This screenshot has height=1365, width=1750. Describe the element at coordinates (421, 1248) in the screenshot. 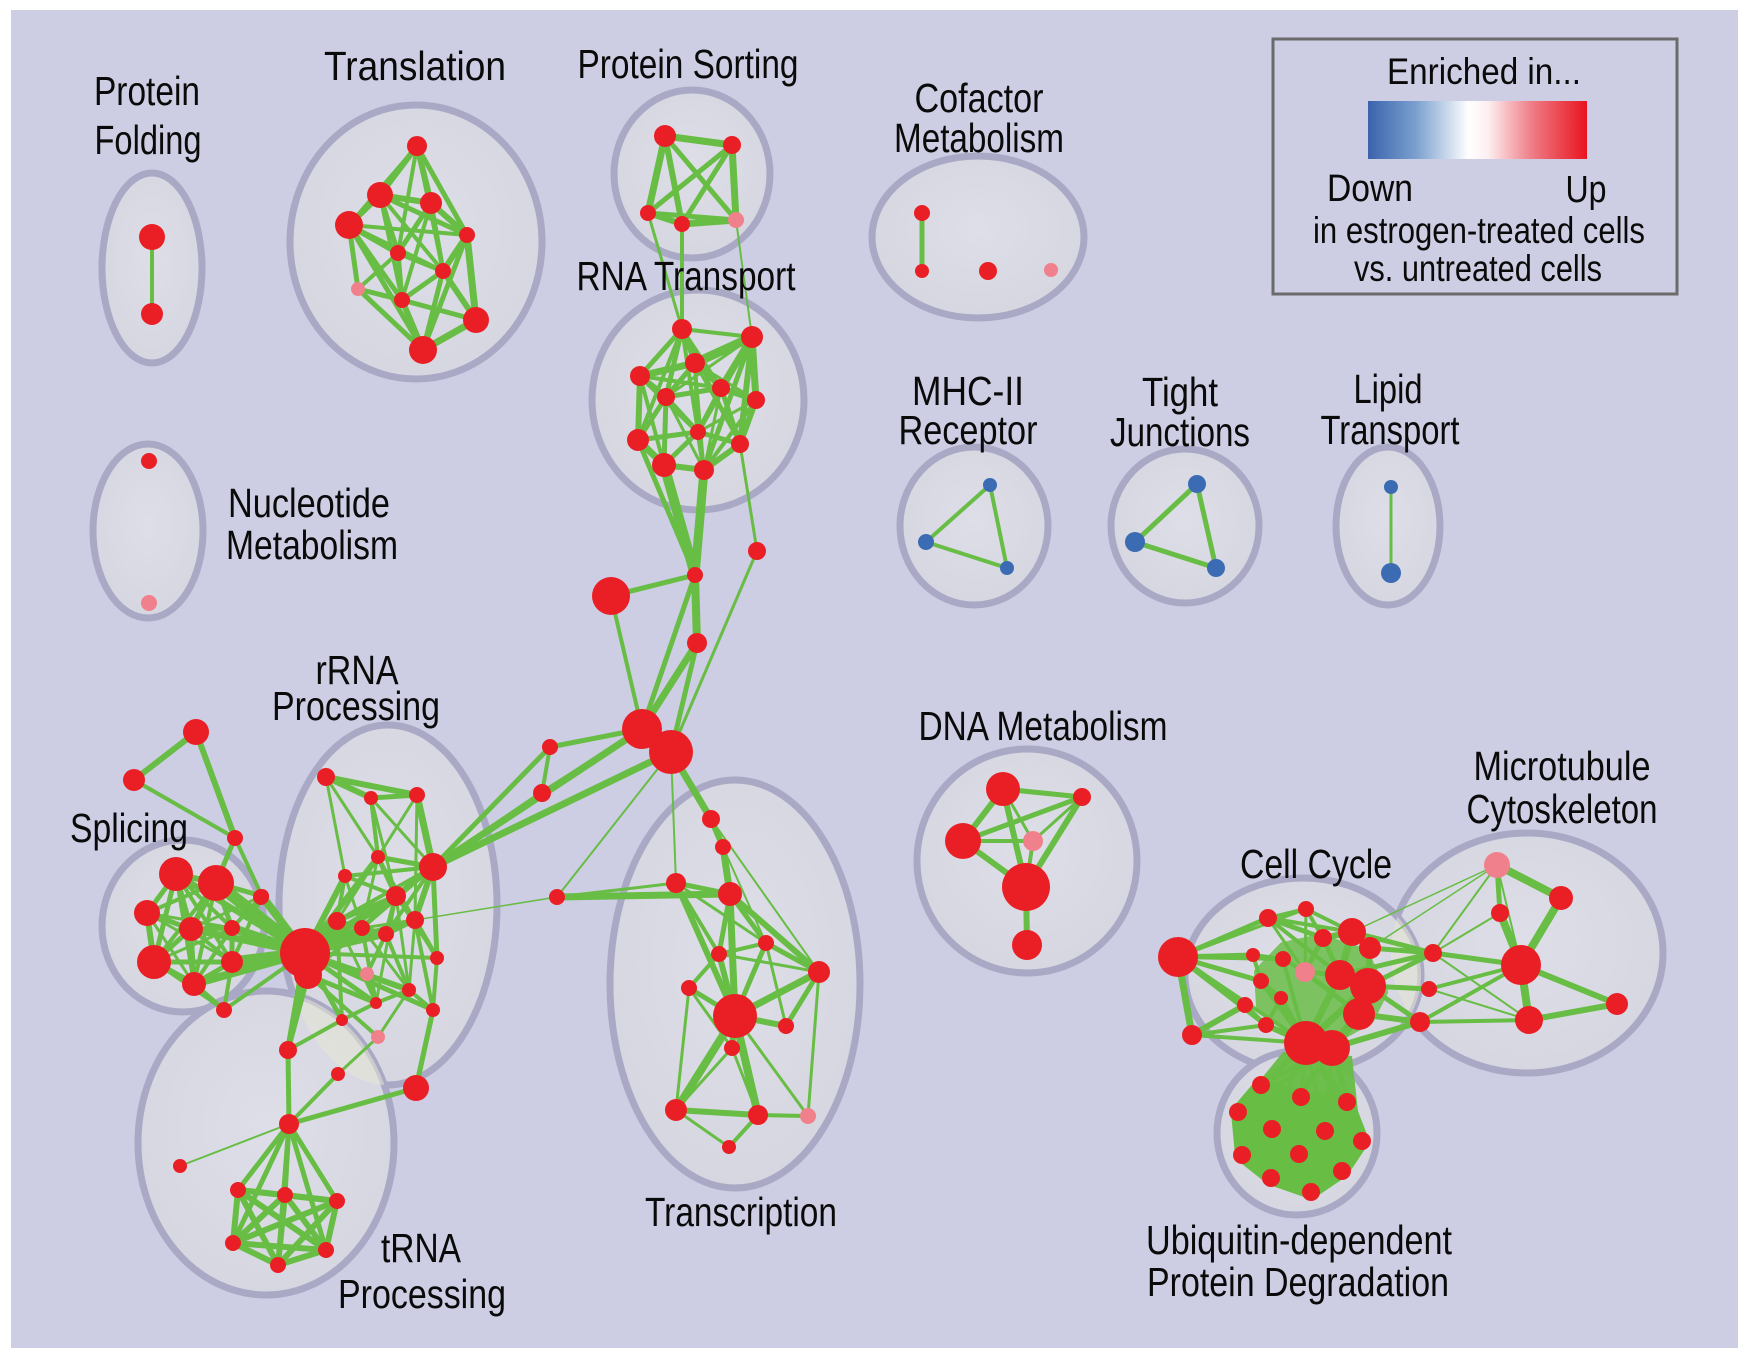

I see `svg-text: tRNA` at that location.